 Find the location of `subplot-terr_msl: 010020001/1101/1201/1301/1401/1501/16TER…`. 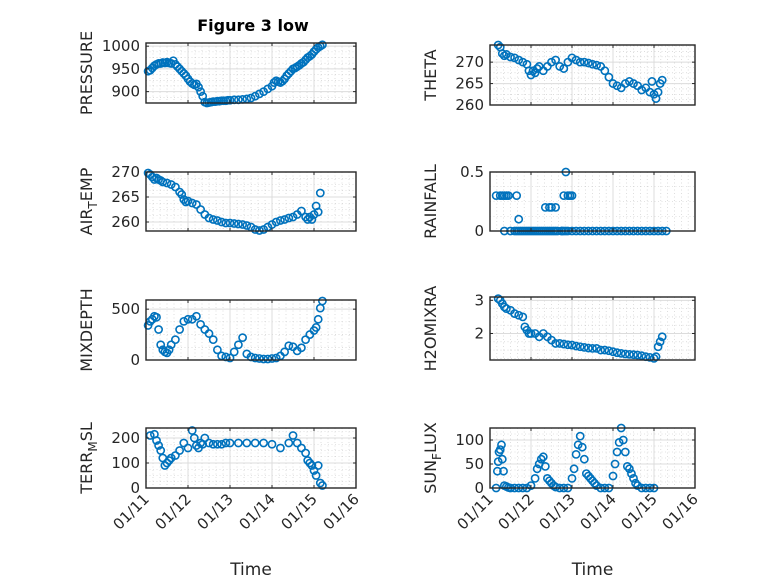

subplot-terr_msl: 010020001/1101/1201/1301/1401/1501/16TER… is located at coordinates (220, 501).